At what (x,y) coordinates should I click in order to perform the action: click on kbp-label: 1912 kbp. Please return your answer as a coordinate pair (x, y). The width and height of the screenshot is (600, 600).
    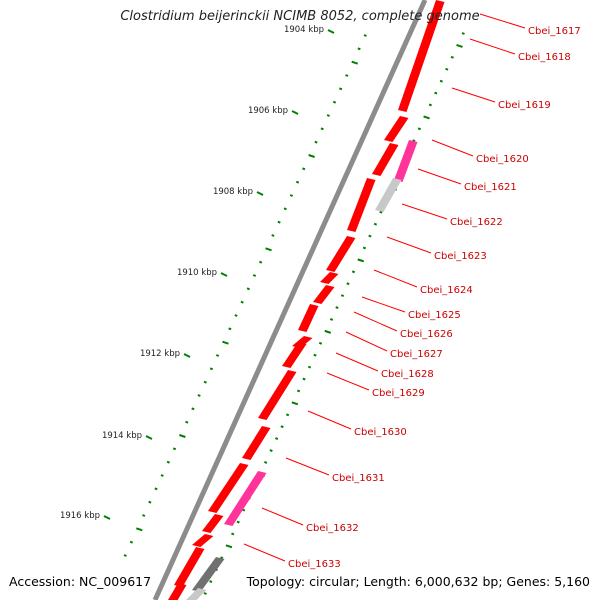
    Looking at the image, I should click on (160, 354).